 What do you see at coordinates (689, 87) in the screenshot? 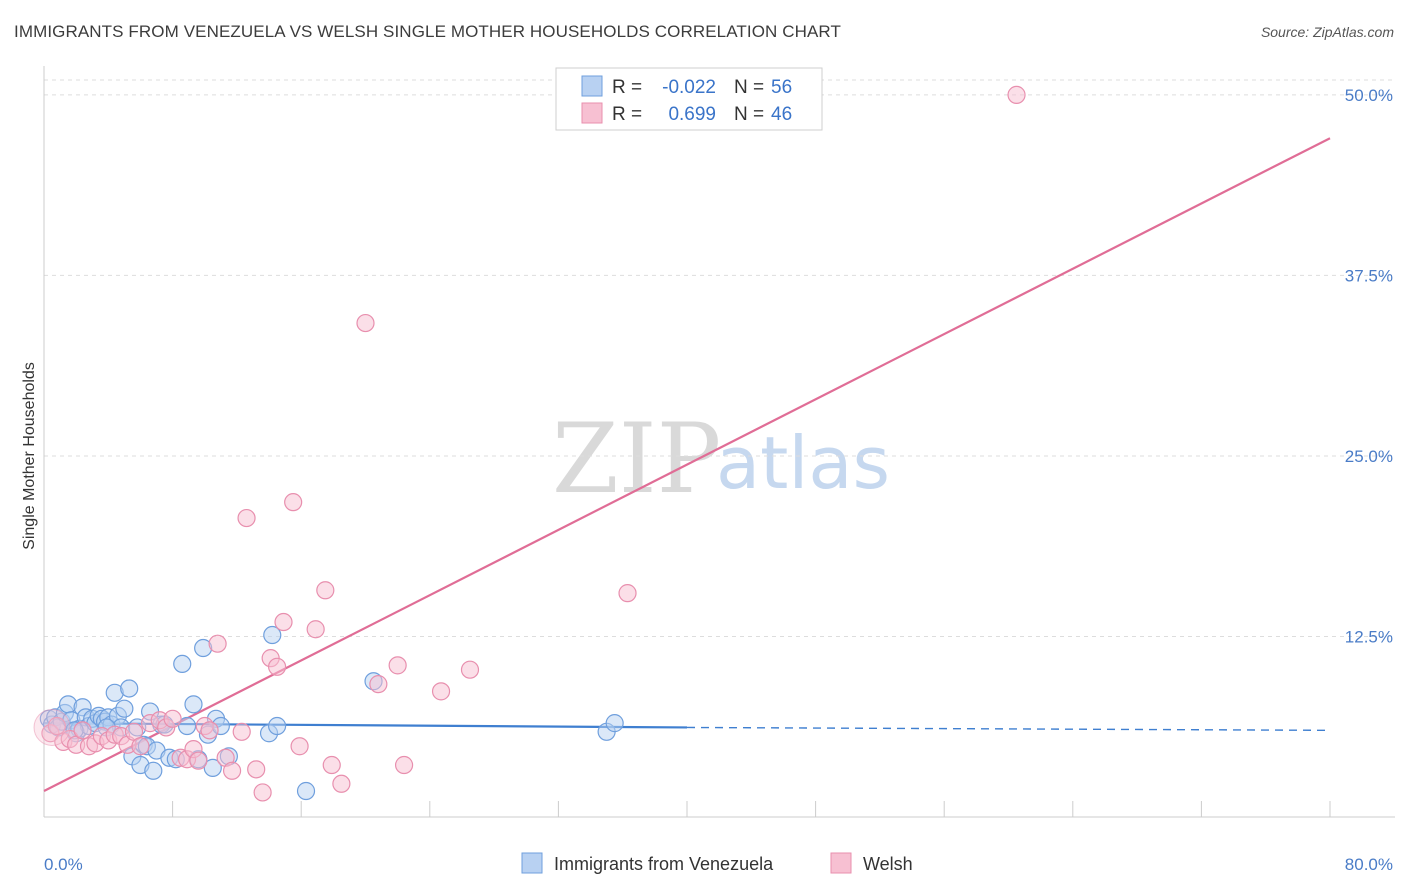
I see `legend-r-value-1: -0.022` at bounding box center [689, 87].